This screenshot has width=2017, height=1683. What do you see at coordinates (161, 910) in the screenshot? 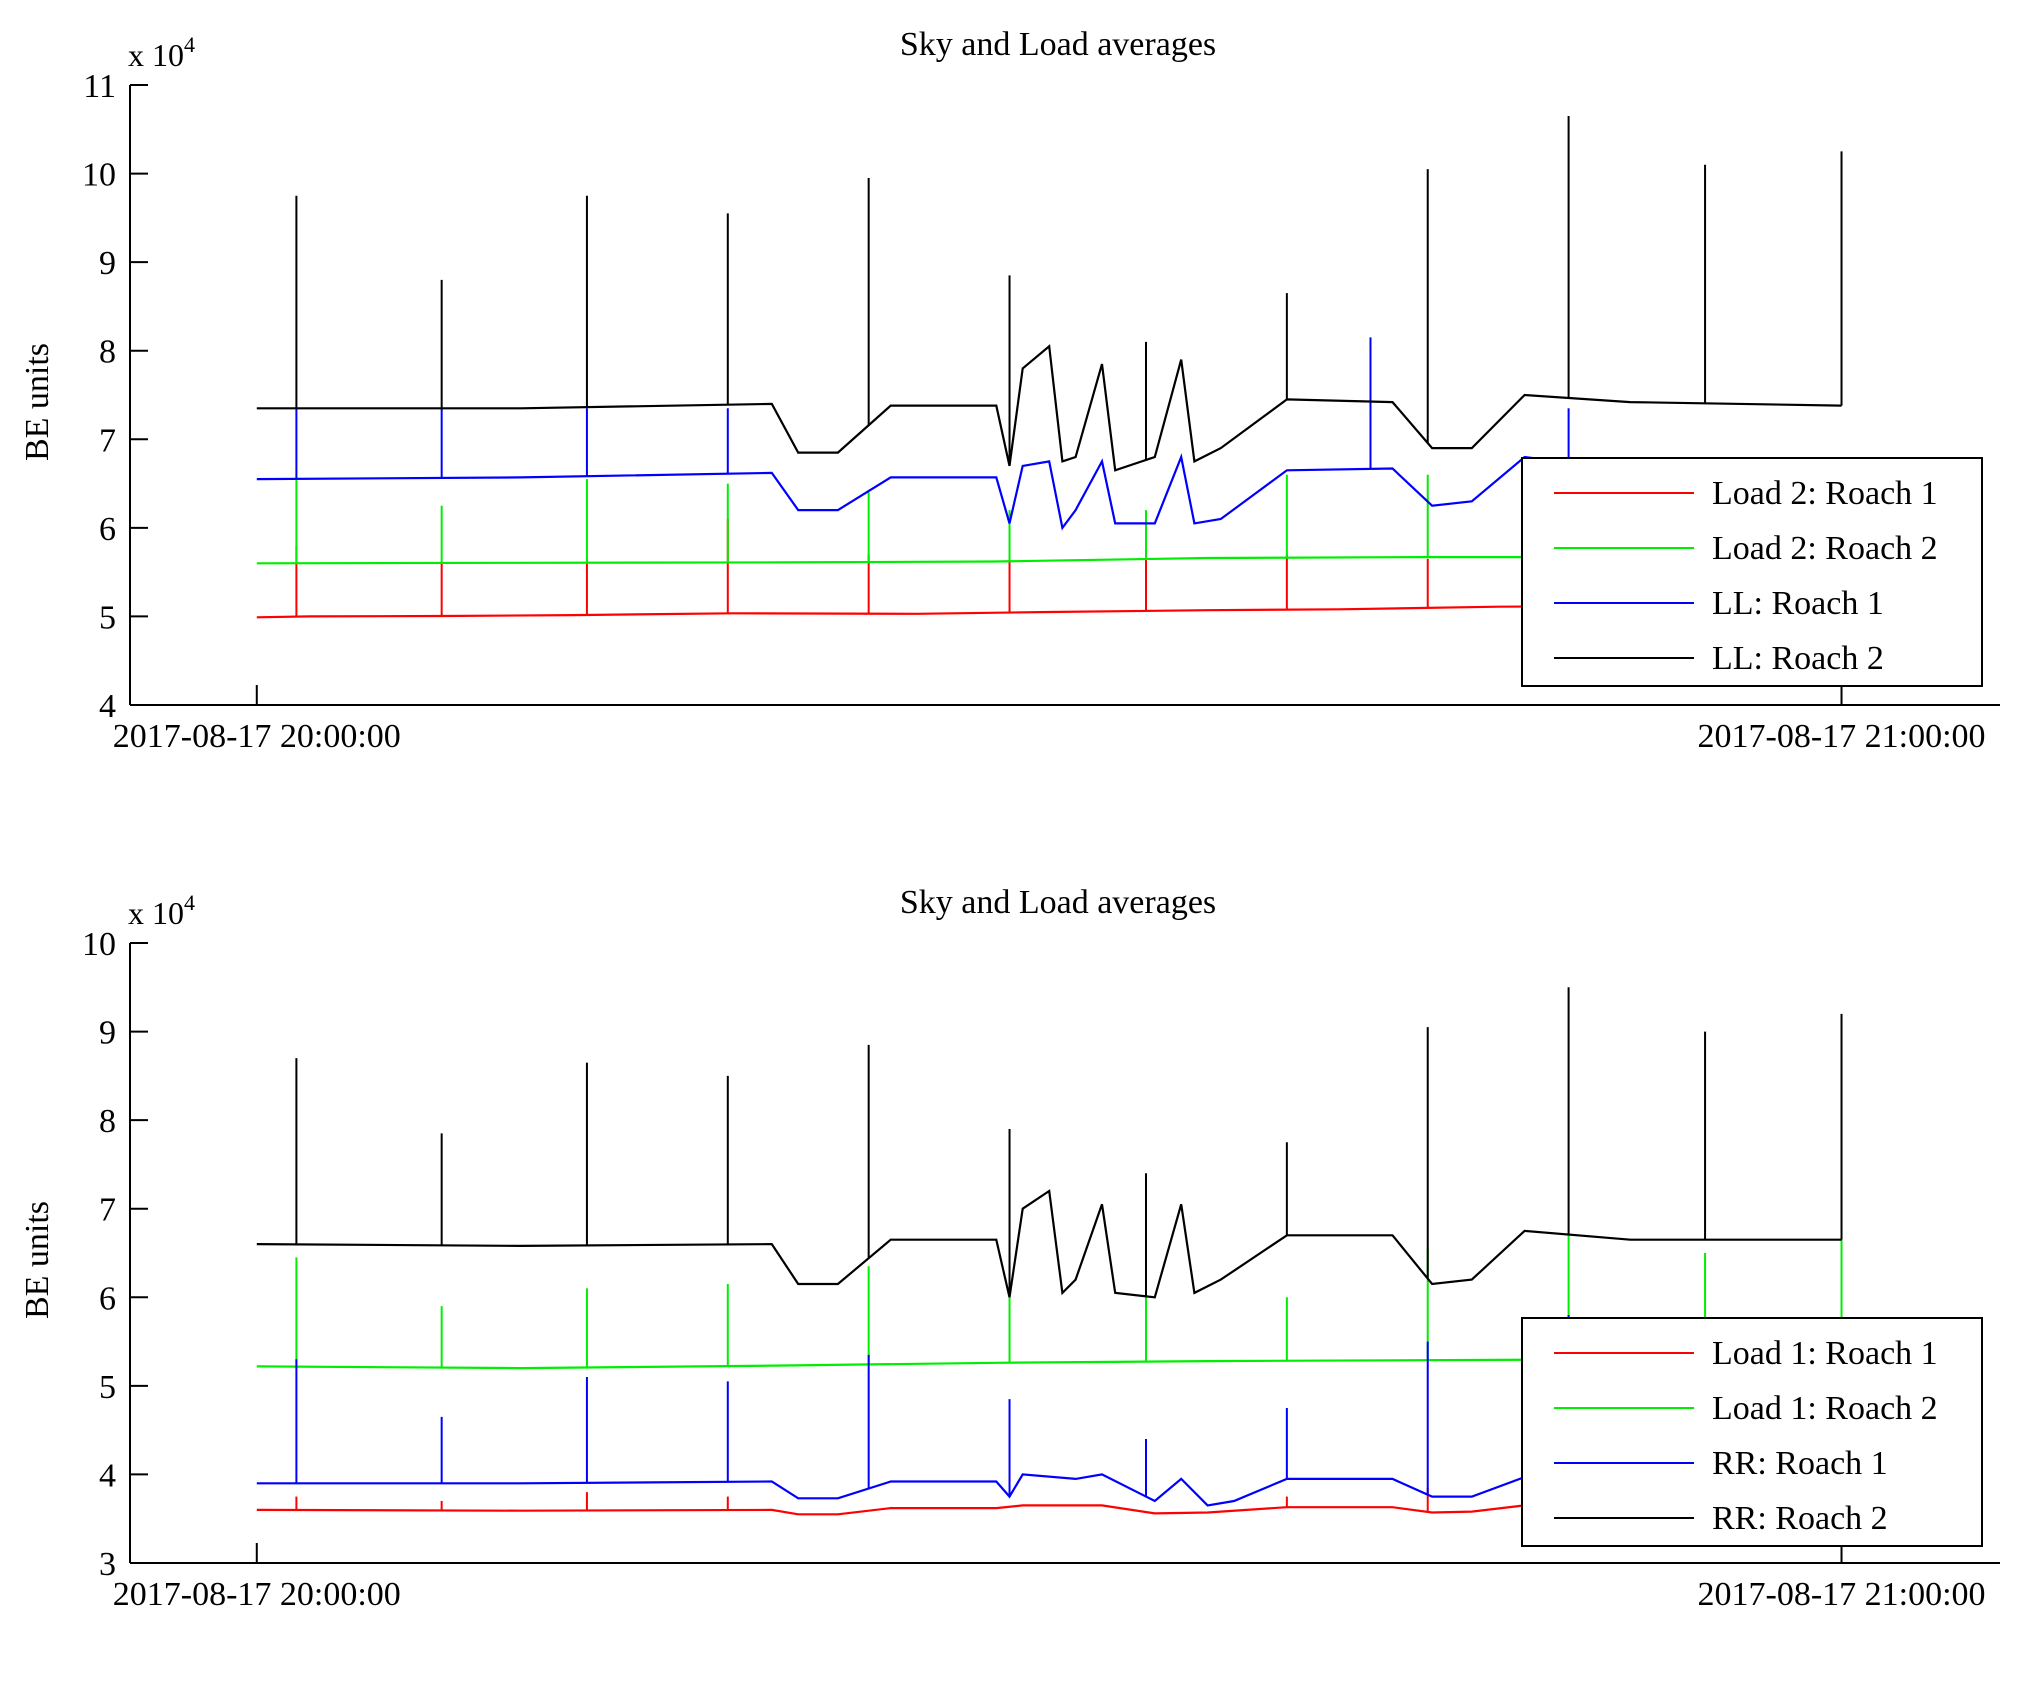
I see `chart-2-y-multiplier: x 104` at bounding box center [161, 910].